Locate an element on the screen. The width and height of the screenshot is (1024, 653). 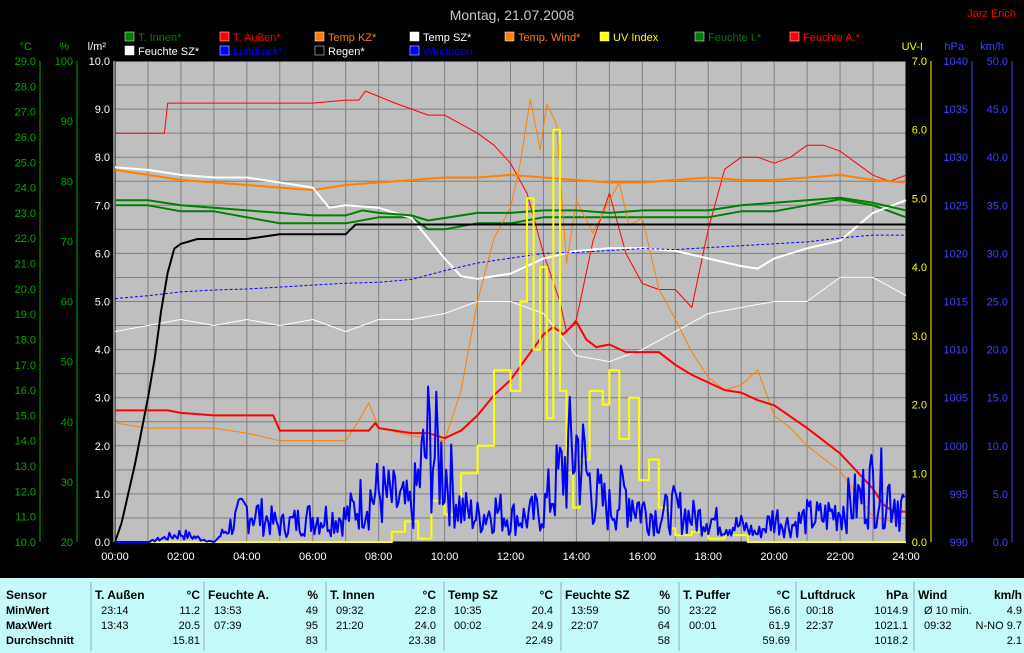
axis-unit-wind: km/h is located at coordinates (992, 47).